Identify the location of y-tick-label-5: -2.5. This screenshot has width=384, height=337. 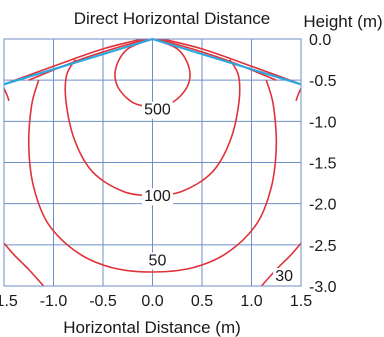
(323, 246).